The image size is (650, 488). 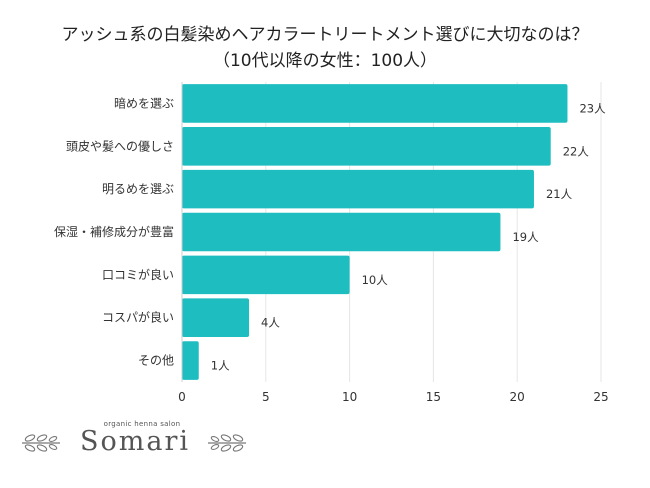 What do you see at coordinates (517, 397) in the screenshot?
I see `x-tick-label-20: 20` at bounding box center [517, 397].